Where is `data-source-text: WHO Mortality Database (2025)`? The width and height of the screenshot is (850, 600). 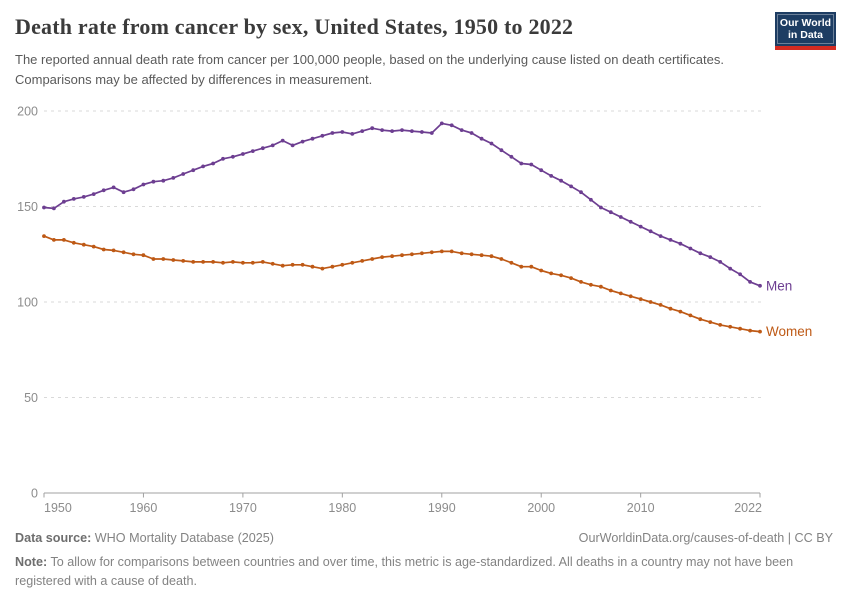 data-source-text: WHO Mortality Database (2025) is located at coordinates (182, 538).